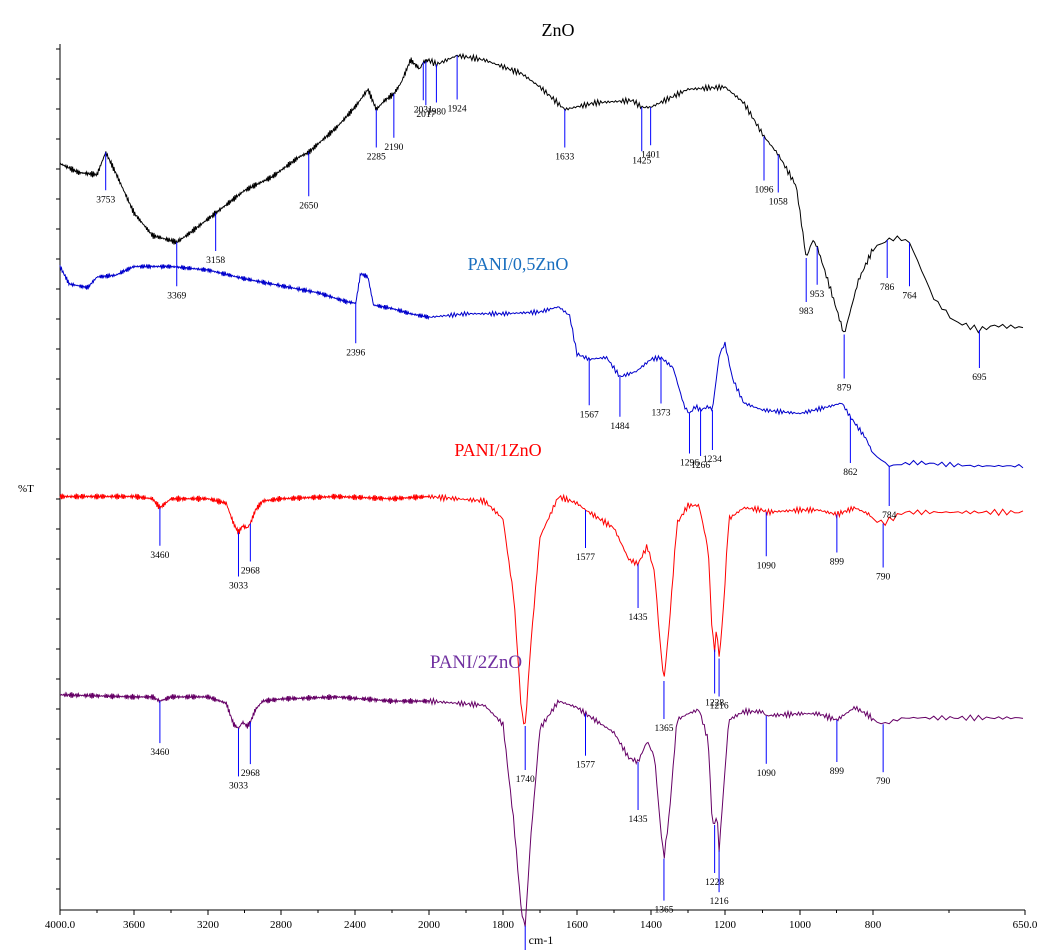 Image resolution: width=1042 pixels, height=950 pixels. I want to click on peak-label: 2031, so click(423, 110).